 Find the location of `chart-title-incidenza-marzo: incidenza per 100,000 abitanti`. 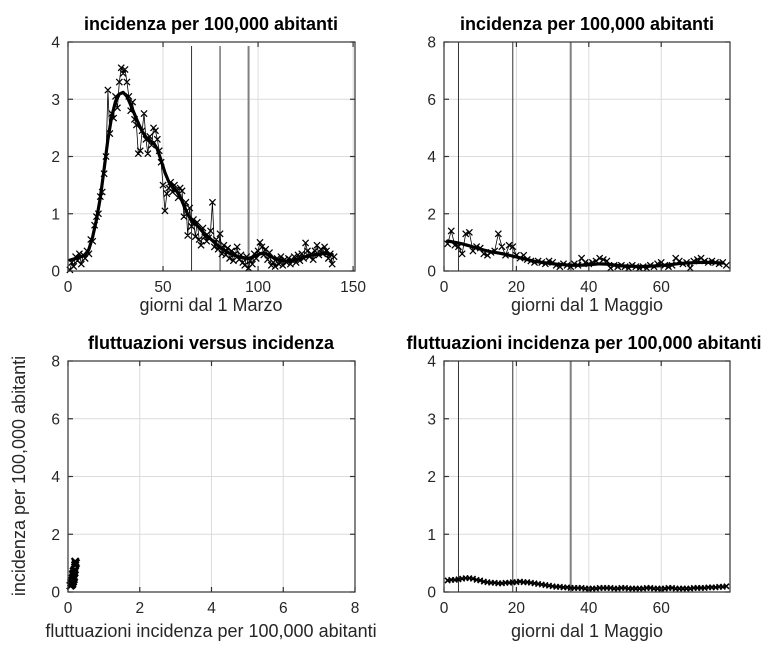

chart-title-incidenza-marzo: incidenza per 100,000 abitanti is located at coordinates (211, 24).